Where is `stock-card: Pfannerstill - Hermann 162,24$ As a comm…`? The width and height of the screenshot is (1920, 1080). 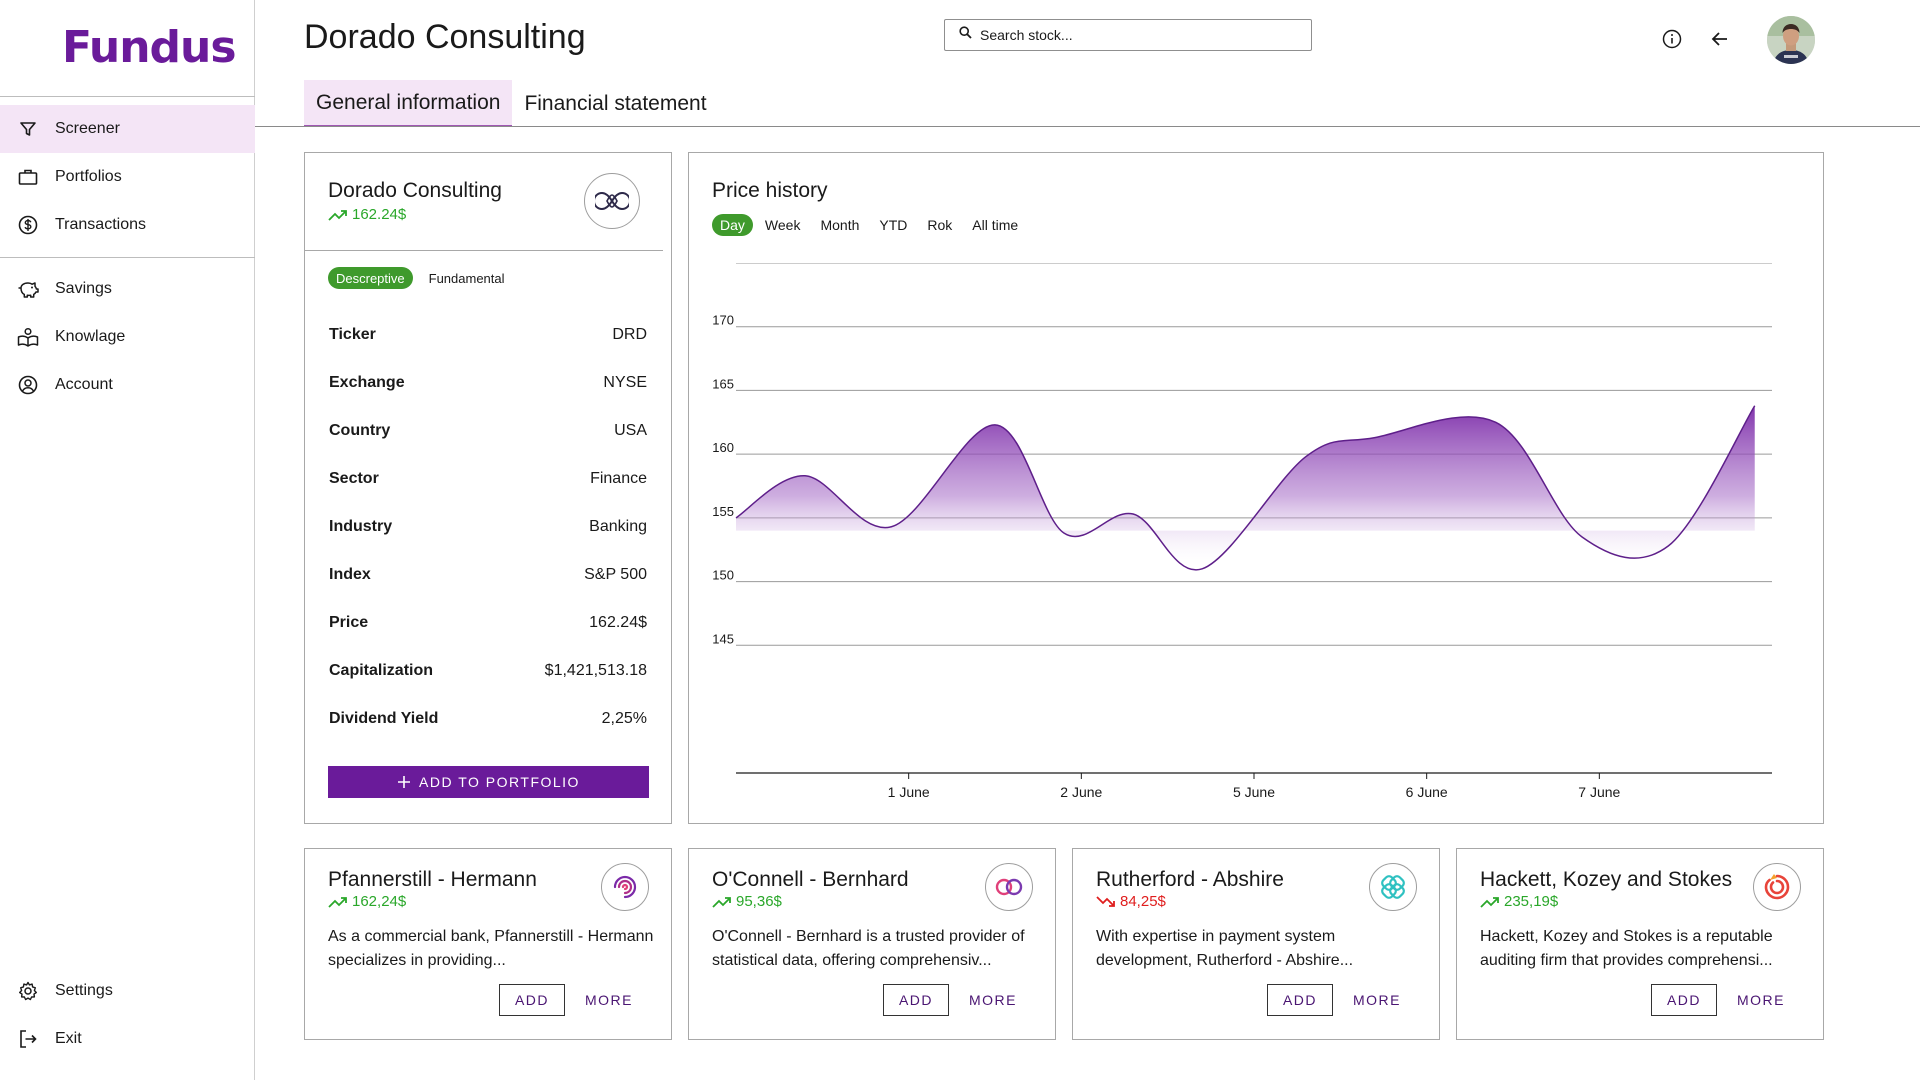 stock-card: Pfannerstill - Hermann 162,24$ As a comm… is located at coordinates (488, 944).